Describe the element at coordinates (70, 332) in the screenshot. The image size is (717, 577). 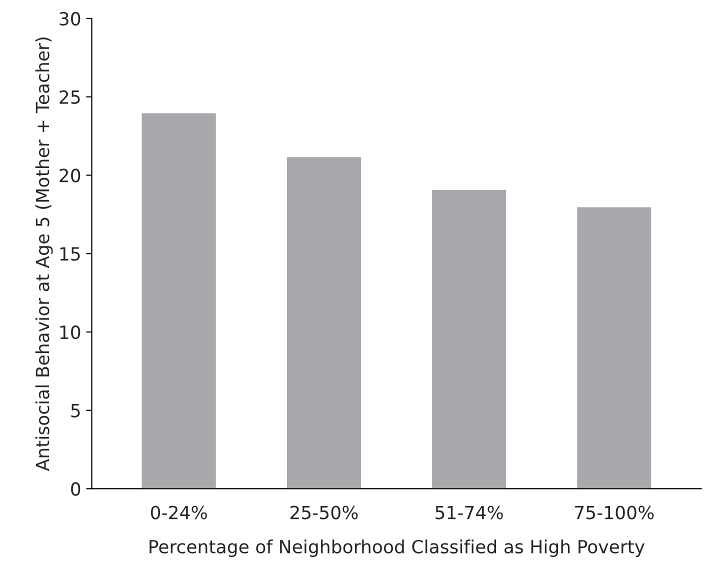
I see `y-tick-label: 10` at that location.